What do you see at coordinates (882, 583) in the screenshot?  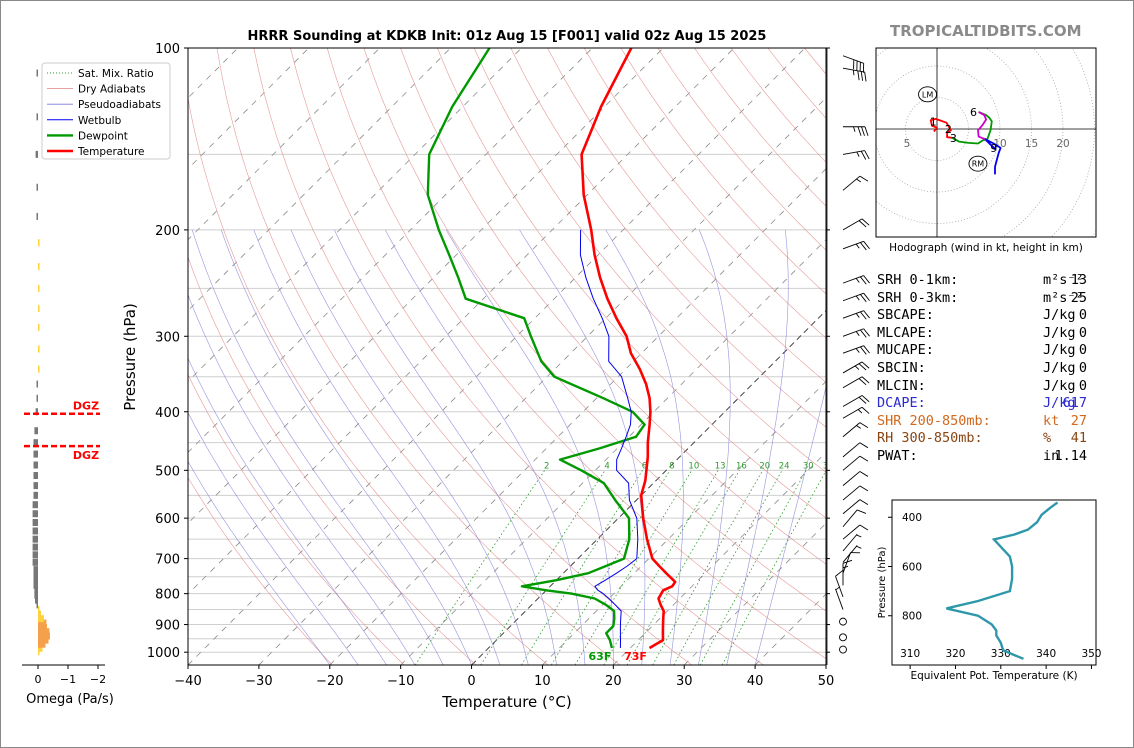 I see `theta-e-y-label: Pressure (hPa)` at bounding box center [882, 583].